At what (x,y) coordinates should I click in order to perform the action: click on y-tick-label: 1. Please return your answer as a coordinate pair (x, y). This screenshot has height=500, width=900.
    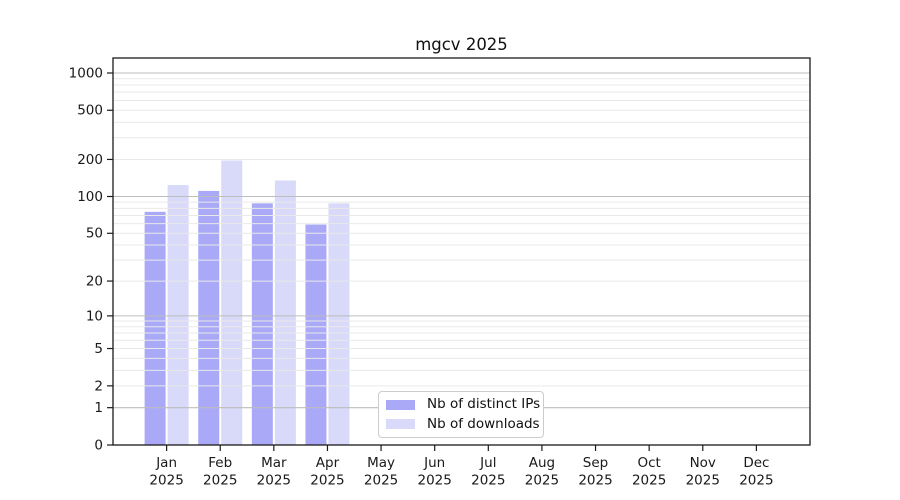
    Looking at the image, I should click on (98, 408).